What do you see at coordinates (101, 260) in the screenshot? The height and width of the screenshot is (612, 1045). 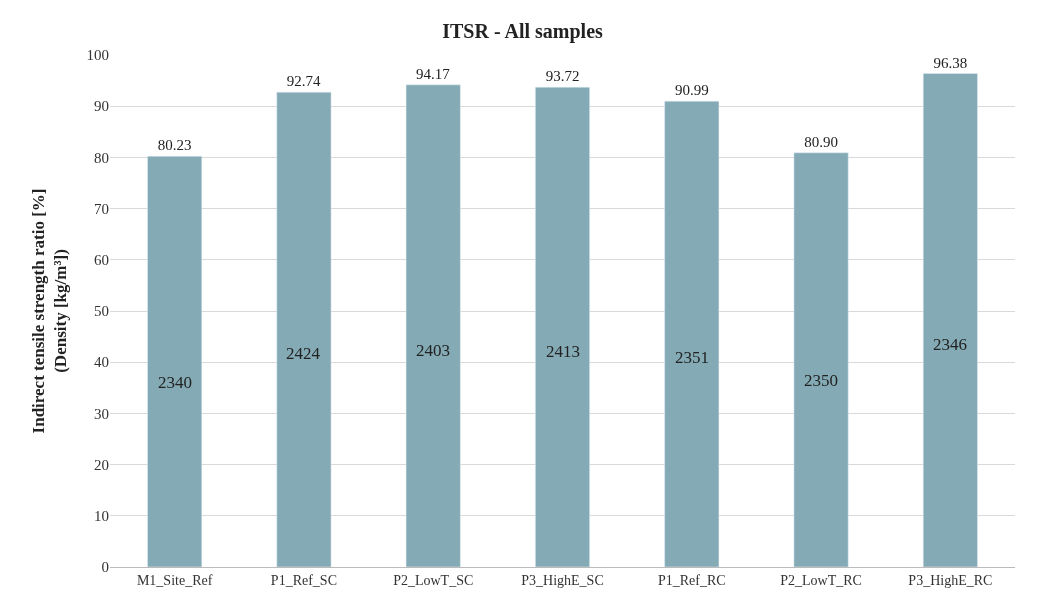 I see `y-tick-label: 60` at bounding box center [101, 260].